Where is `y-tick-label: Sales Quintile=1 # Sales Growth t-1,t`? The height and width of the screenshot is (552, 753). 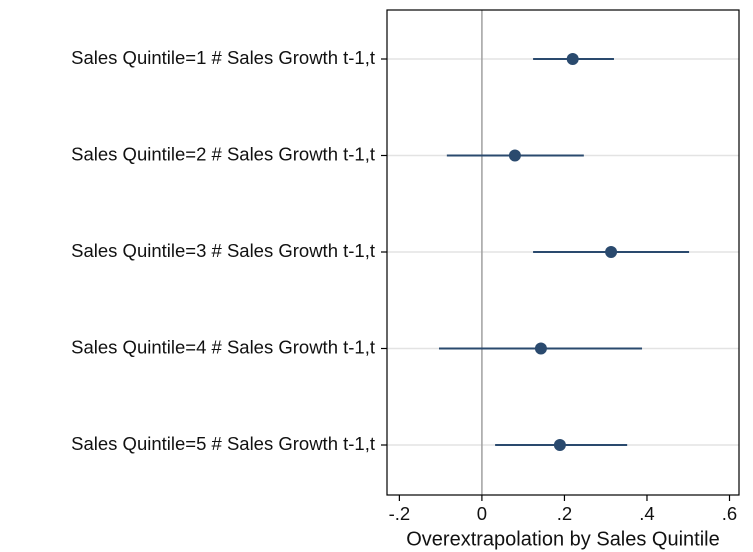
y-tick-label: Sales Quintile=1 # Sales Growth t-1,t is located at coordinates (223, 57).